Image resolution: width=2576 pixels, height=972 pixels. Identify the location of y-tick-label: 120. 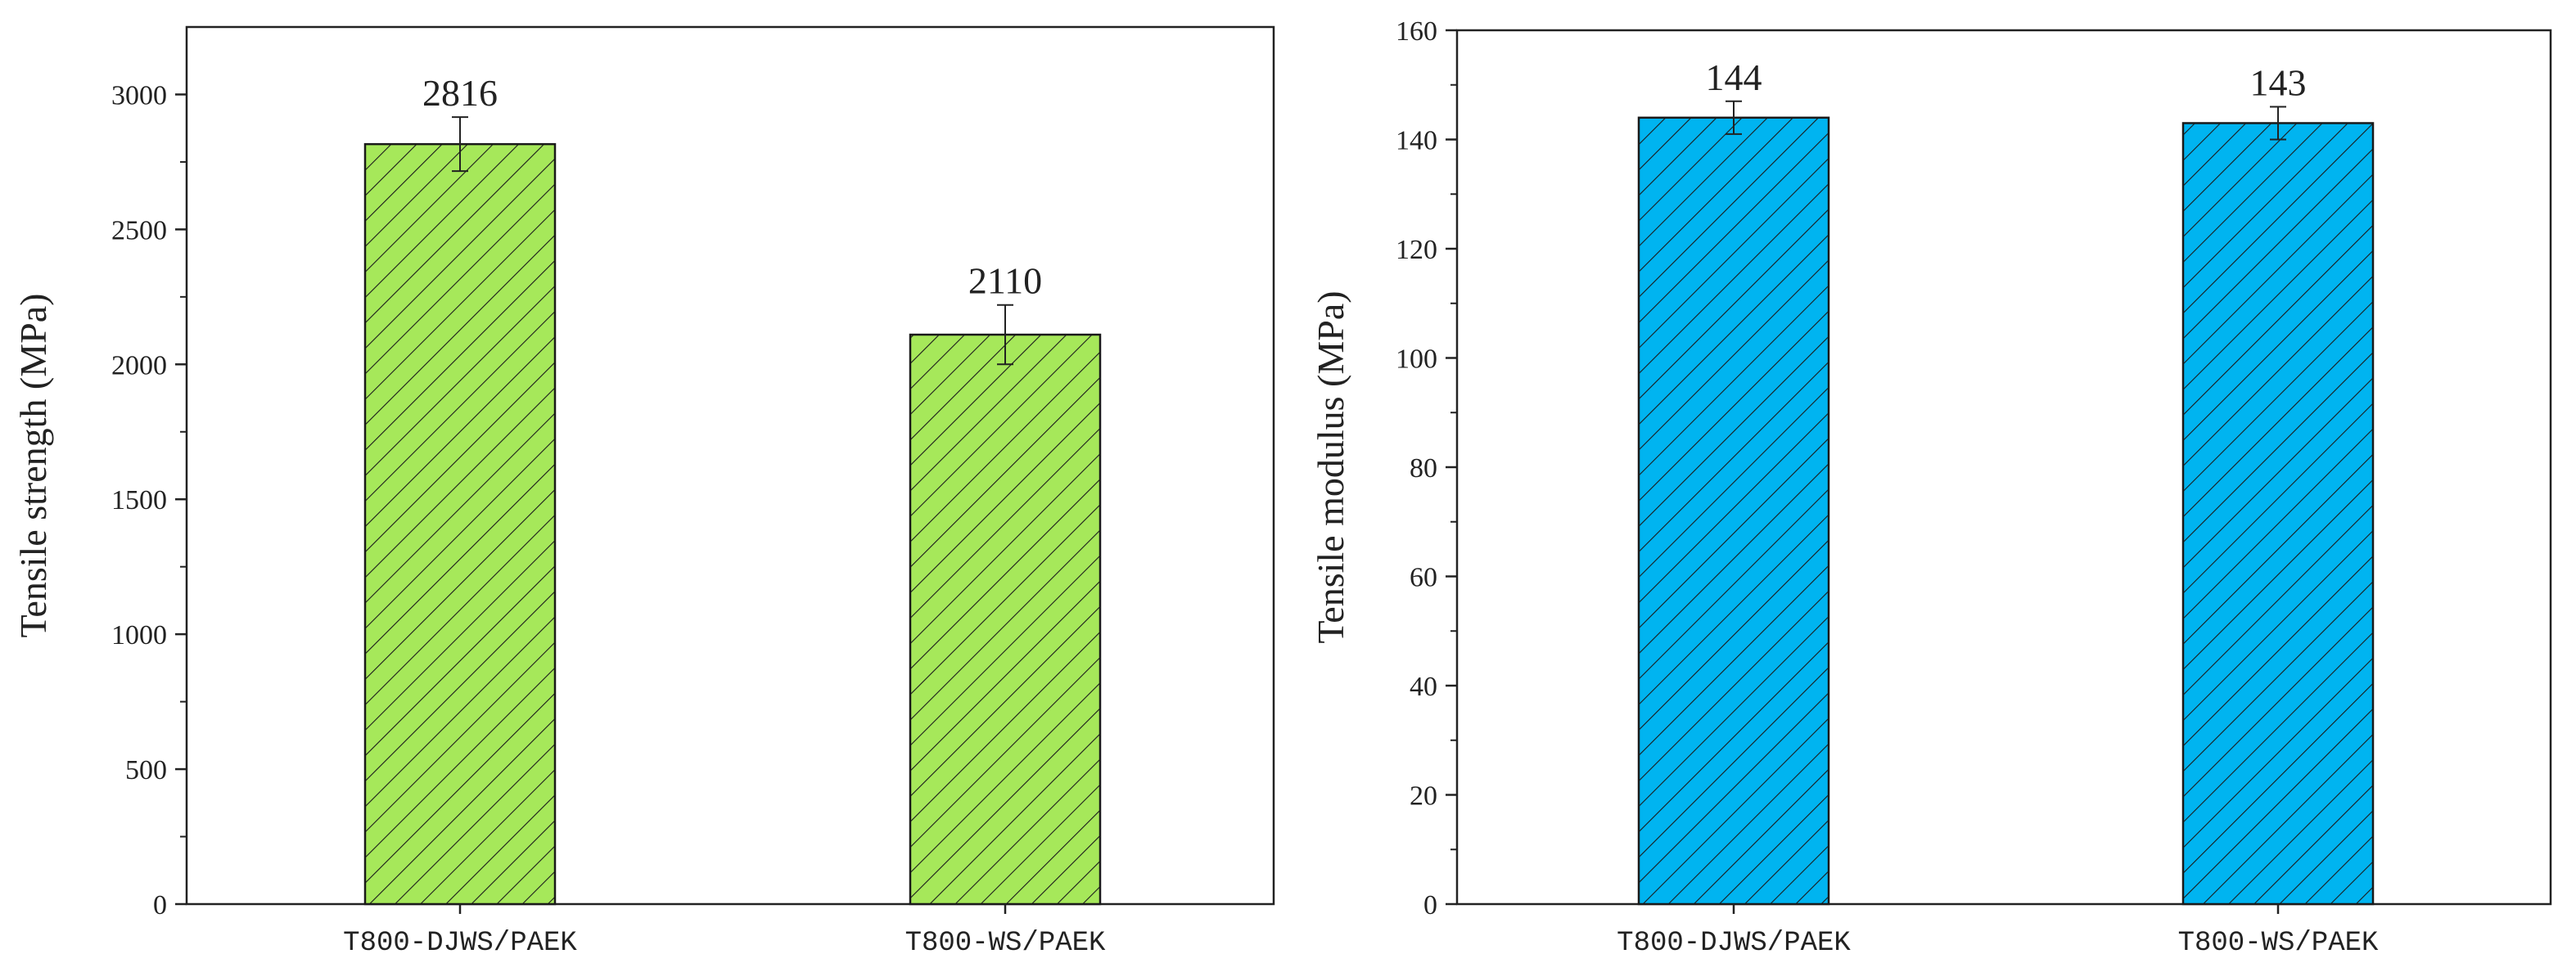
(1416, 250).